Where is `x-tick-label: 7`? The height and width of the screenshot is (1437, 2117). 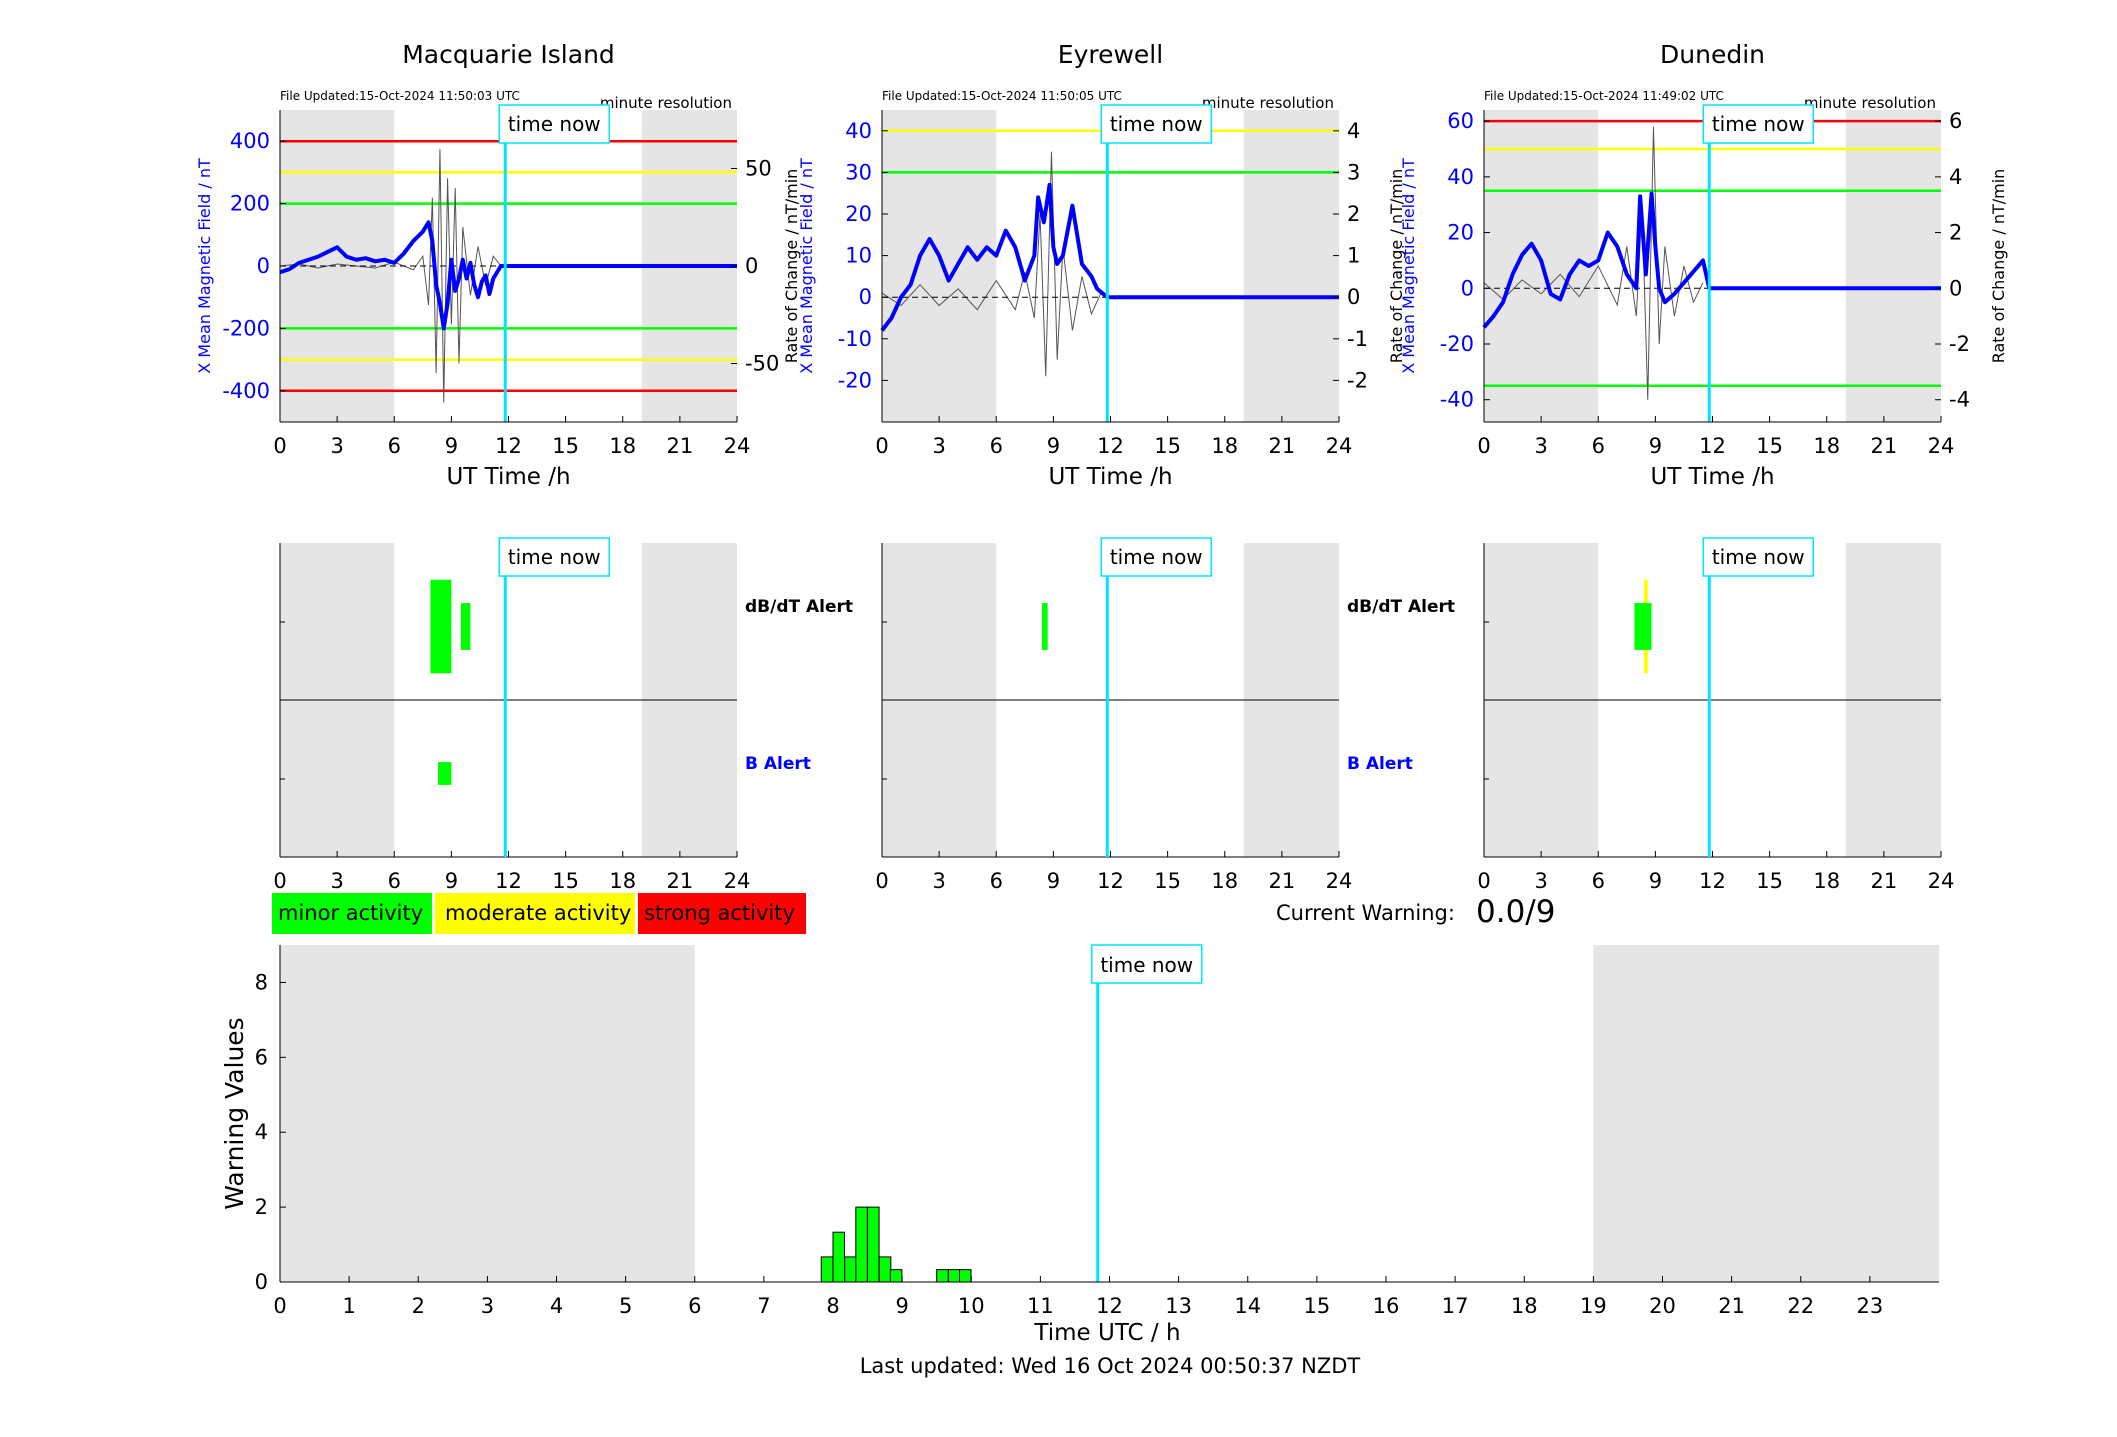 x-tick-label: 7 is located at coordinates (763, 1306).